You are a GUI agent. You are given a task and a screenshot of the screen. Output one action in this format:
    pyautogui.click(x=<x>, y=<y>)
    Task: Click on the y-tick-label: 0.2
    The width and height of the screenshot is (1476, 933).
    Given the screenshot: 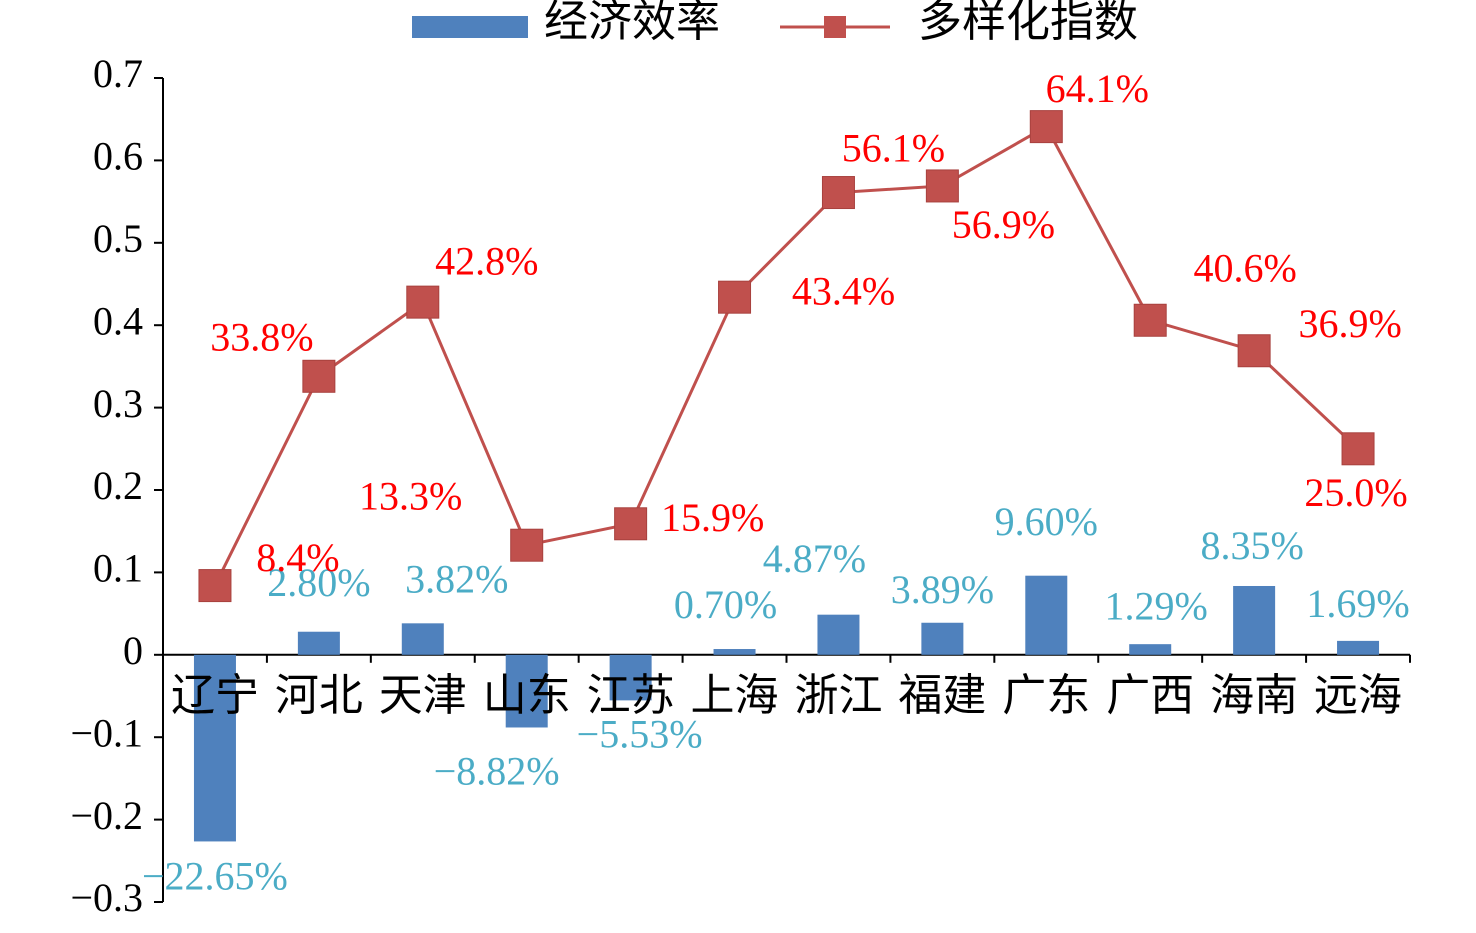 What is the action you would take?
    pyautogui.click(x=118, y=485)
    